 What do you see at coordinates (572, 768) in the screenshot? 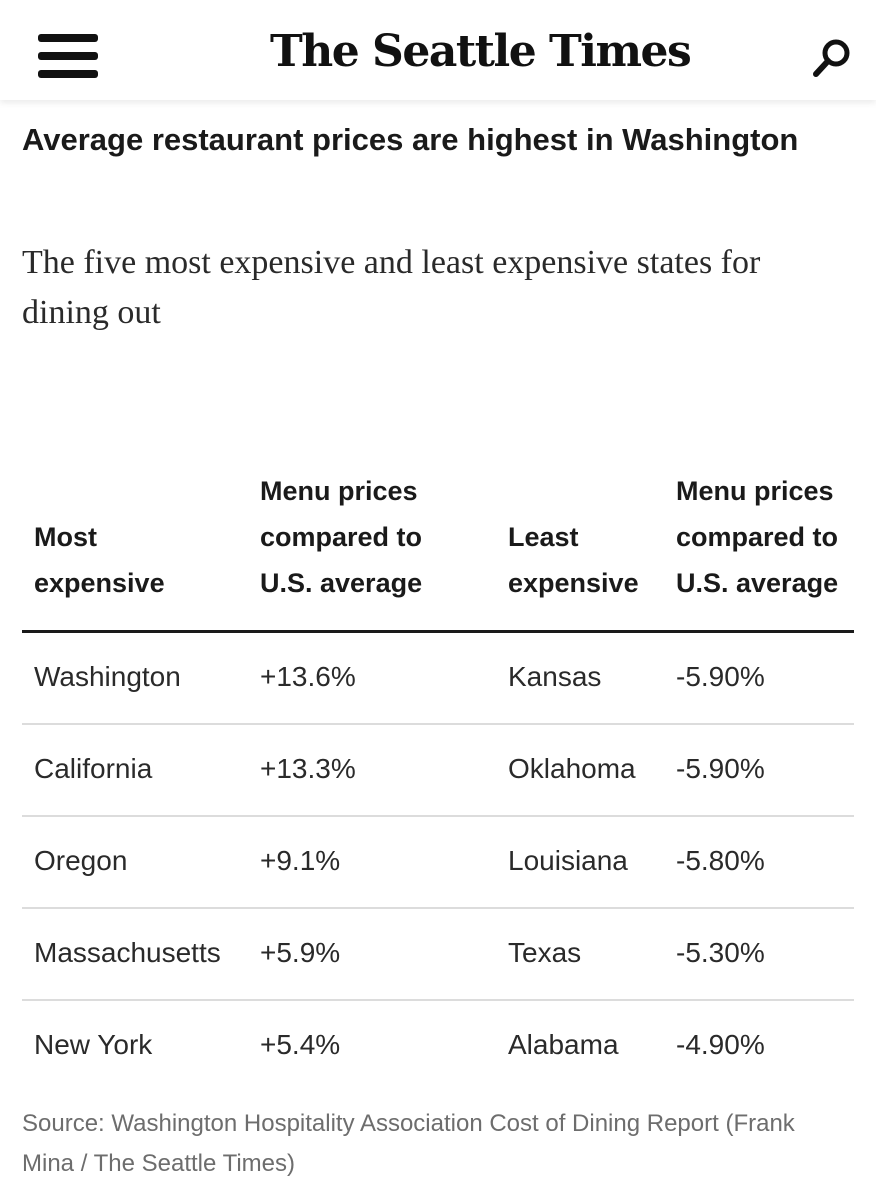
I see `least-expensive-state: Oklahoma` at bounding box center [572, 768].